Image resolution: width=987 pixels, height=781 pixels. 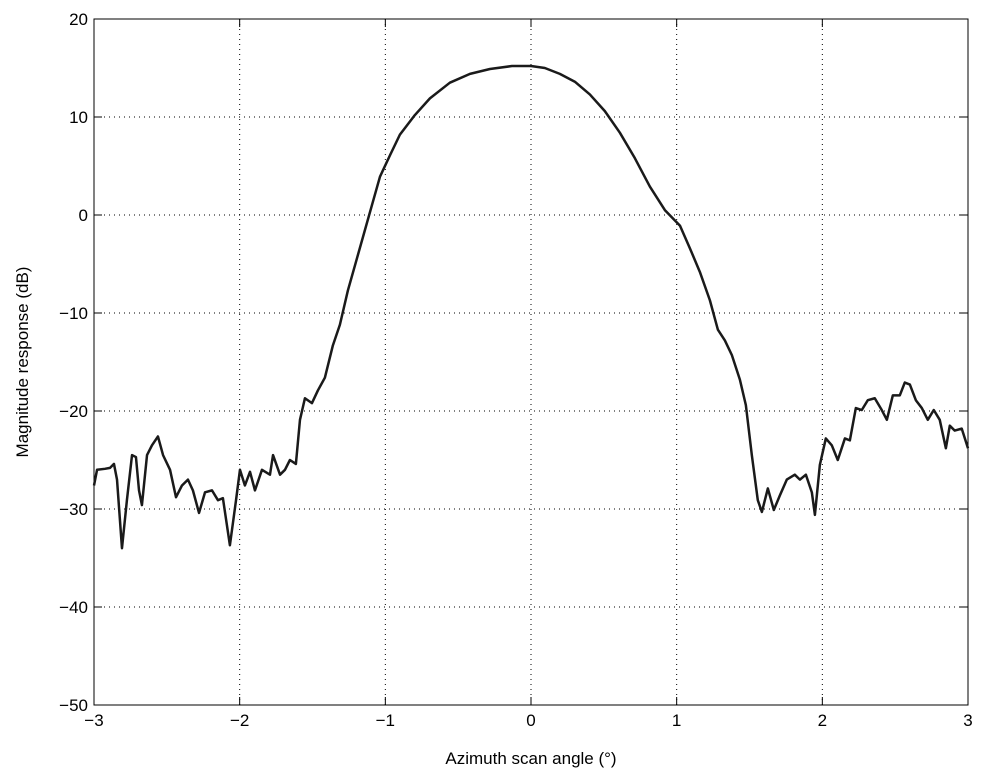 What do you see at coordinates (73, 509) in the screenshot?
I see `y-tick-label: −30` at bounding box center [73, 509].